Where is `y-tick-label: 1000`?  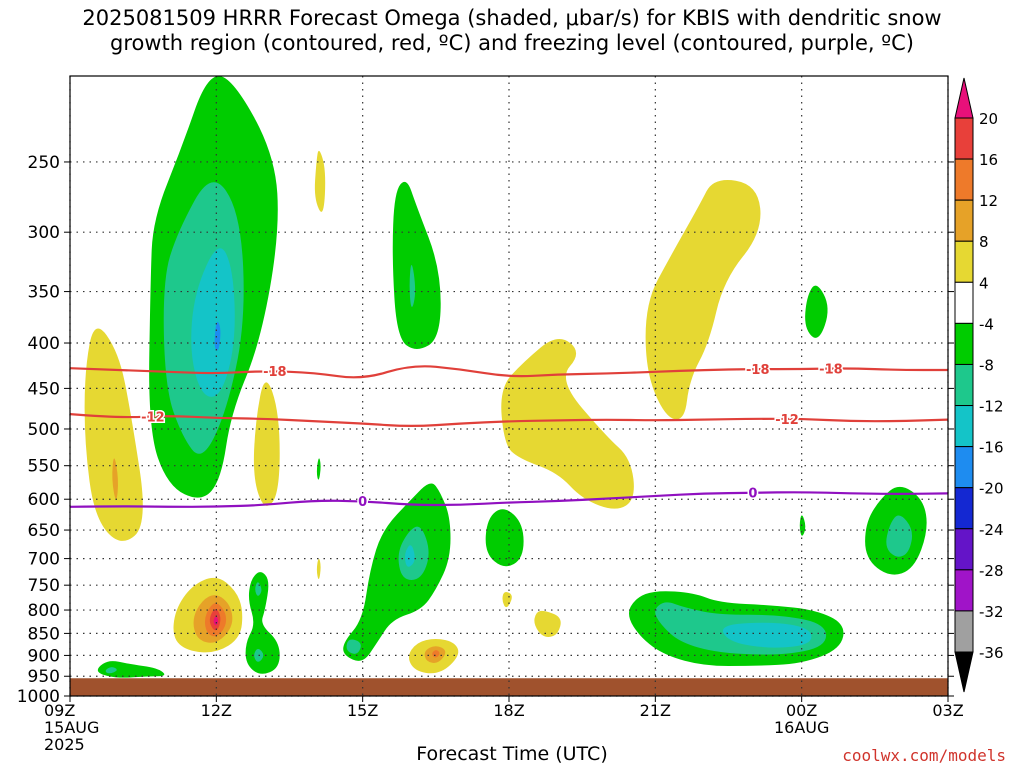
y-tick-label: 1000 is located at coordinates (38, 697).